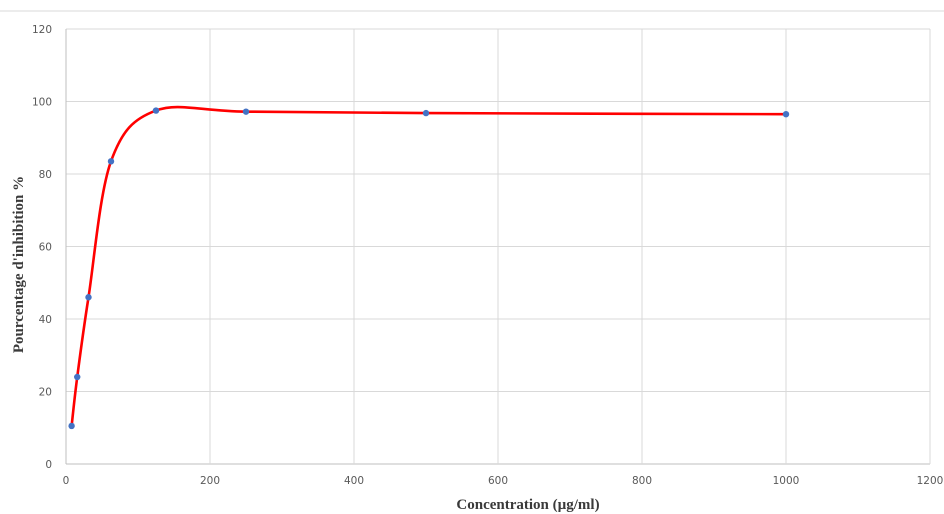  What do you see at coordinates (527, 505) in the screenshot?
I see `x-axis-label: Concentration (µg/ml)` at bounding box center [527, 505].